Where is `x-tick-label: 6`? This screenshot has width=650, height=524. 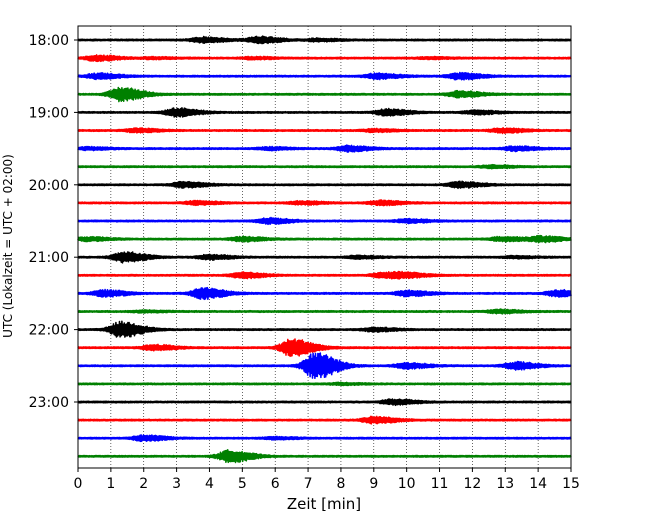 x-tick-label: 6 is located at coordinates (275, 484).